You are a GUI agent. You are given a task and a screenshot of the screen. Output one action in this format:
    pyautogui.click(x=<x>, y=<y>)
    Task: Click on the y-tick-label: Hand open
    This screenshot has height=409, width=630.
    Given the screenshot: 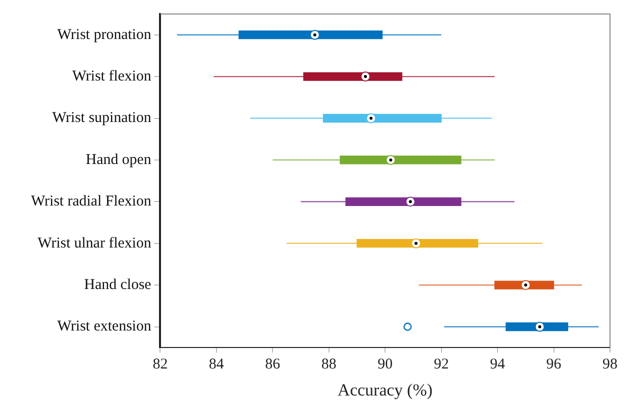 What is the action you would take?
    pyautogui.click(x=119, y=160)
    